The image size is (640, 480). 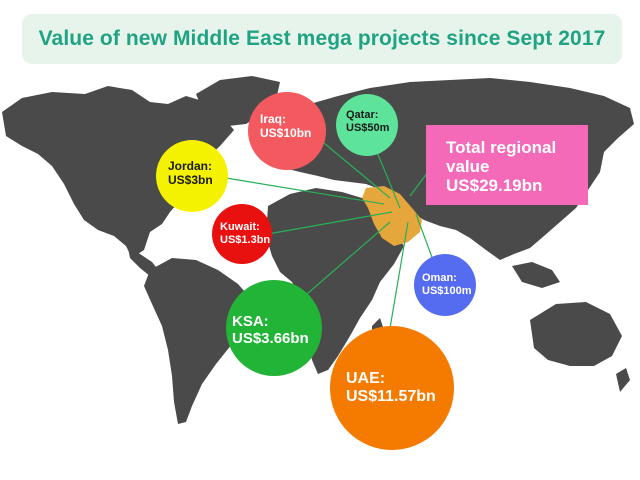 What do you see at coordinates (368, 128) in the screenshot?
I see `bubble-qatar-value: US$50m` at bounding box center [368, 128].